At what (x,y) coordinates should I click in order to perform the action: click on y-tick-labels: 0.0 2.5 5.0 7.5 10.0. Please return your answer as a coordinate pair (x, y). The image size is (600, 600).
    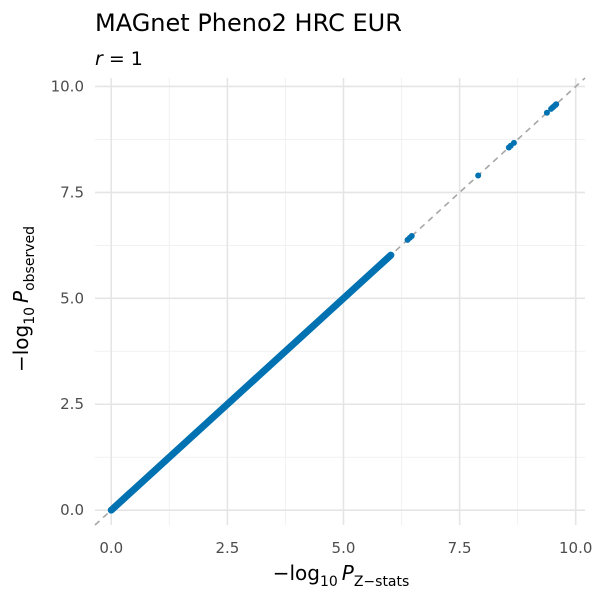
    Looking at the image, I should click on (67, 298).